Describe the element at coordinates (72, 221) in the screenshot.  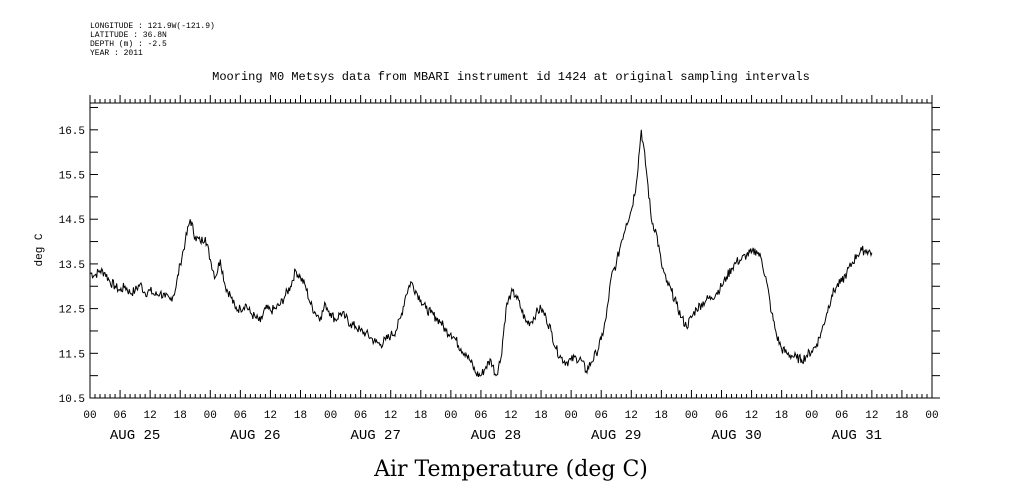
I see `y-tick-label: 14.5` at that location.